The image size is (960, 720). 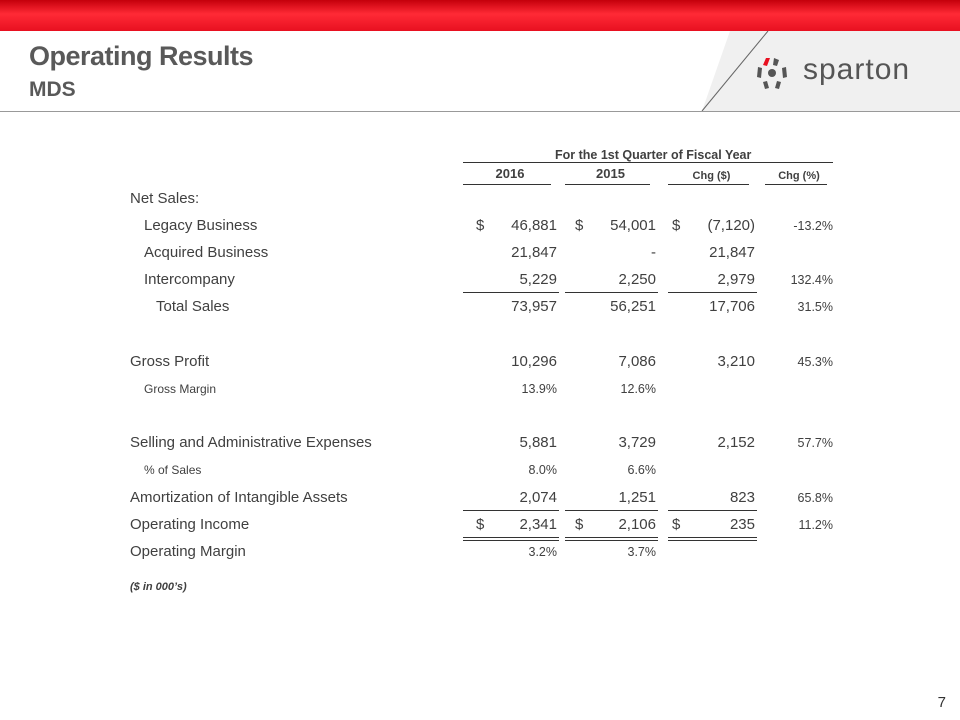 What do you see at coordinates (633, 225) in the screenshot?
I see `table-cell: 54,001` at bounding box center [633, 225].